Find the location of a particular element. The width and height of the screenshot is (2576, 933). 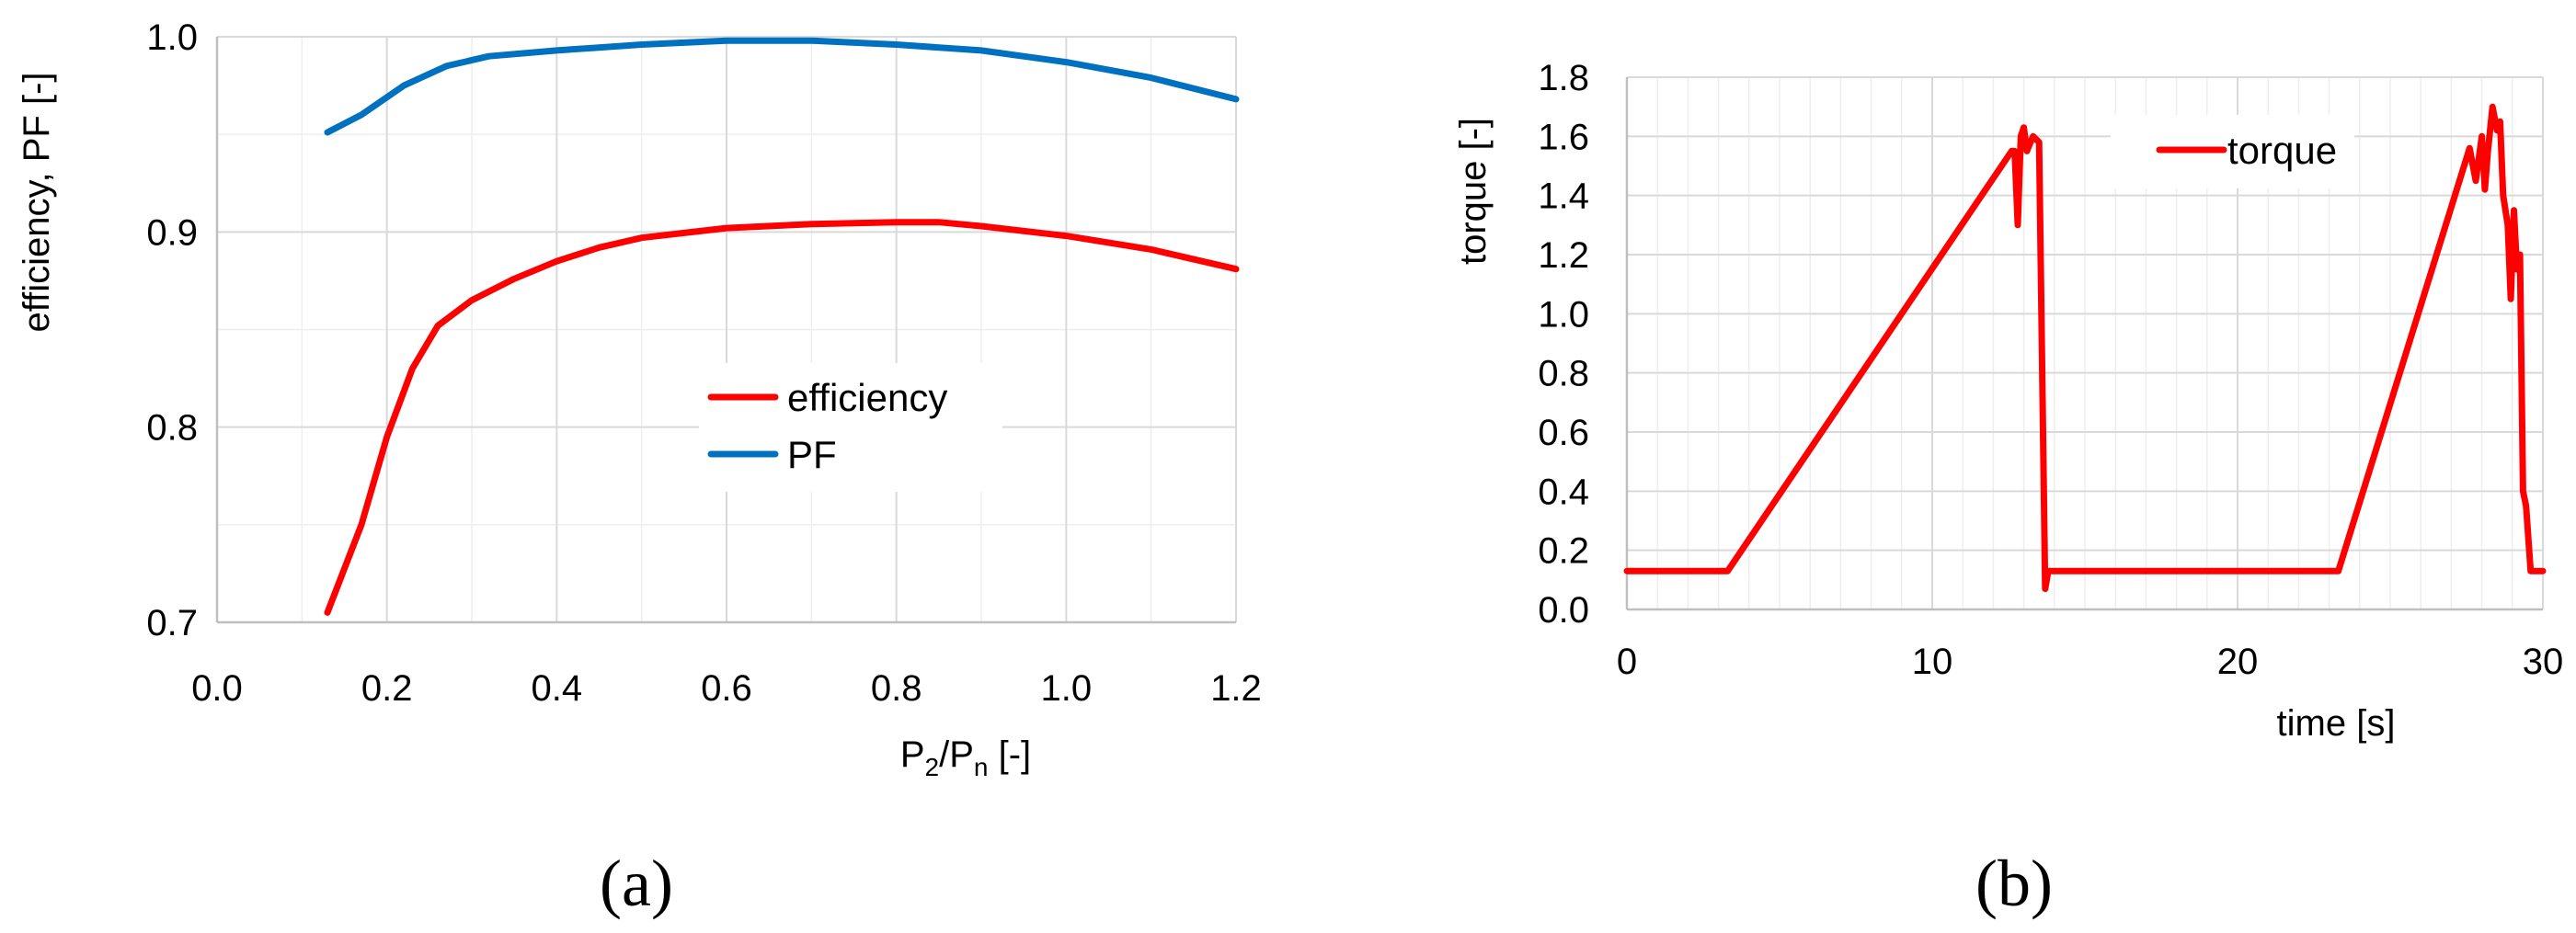

chart-b-legend-box is located at coordinates (2232, 151).